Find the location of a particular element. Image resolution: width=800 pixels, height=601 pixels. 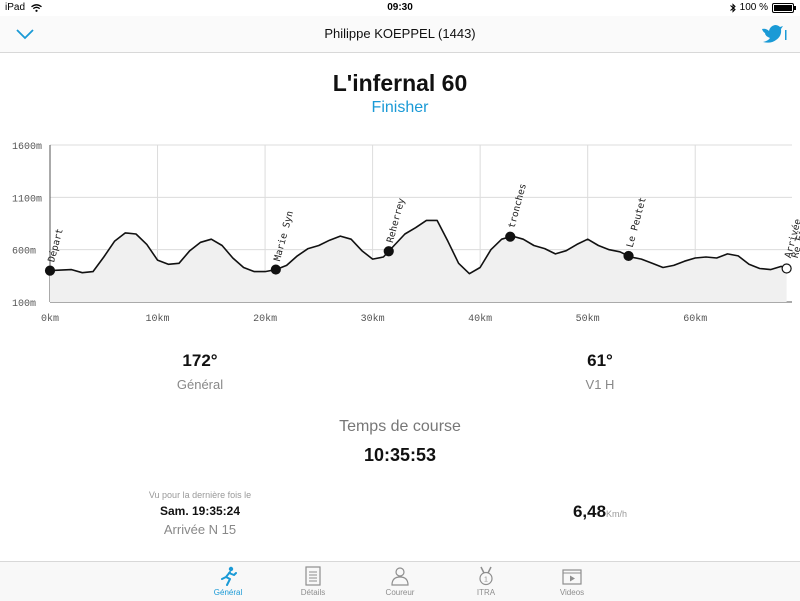

page-title: Philippe KOEPPEL (1443) is located at coordinates (400, 33).